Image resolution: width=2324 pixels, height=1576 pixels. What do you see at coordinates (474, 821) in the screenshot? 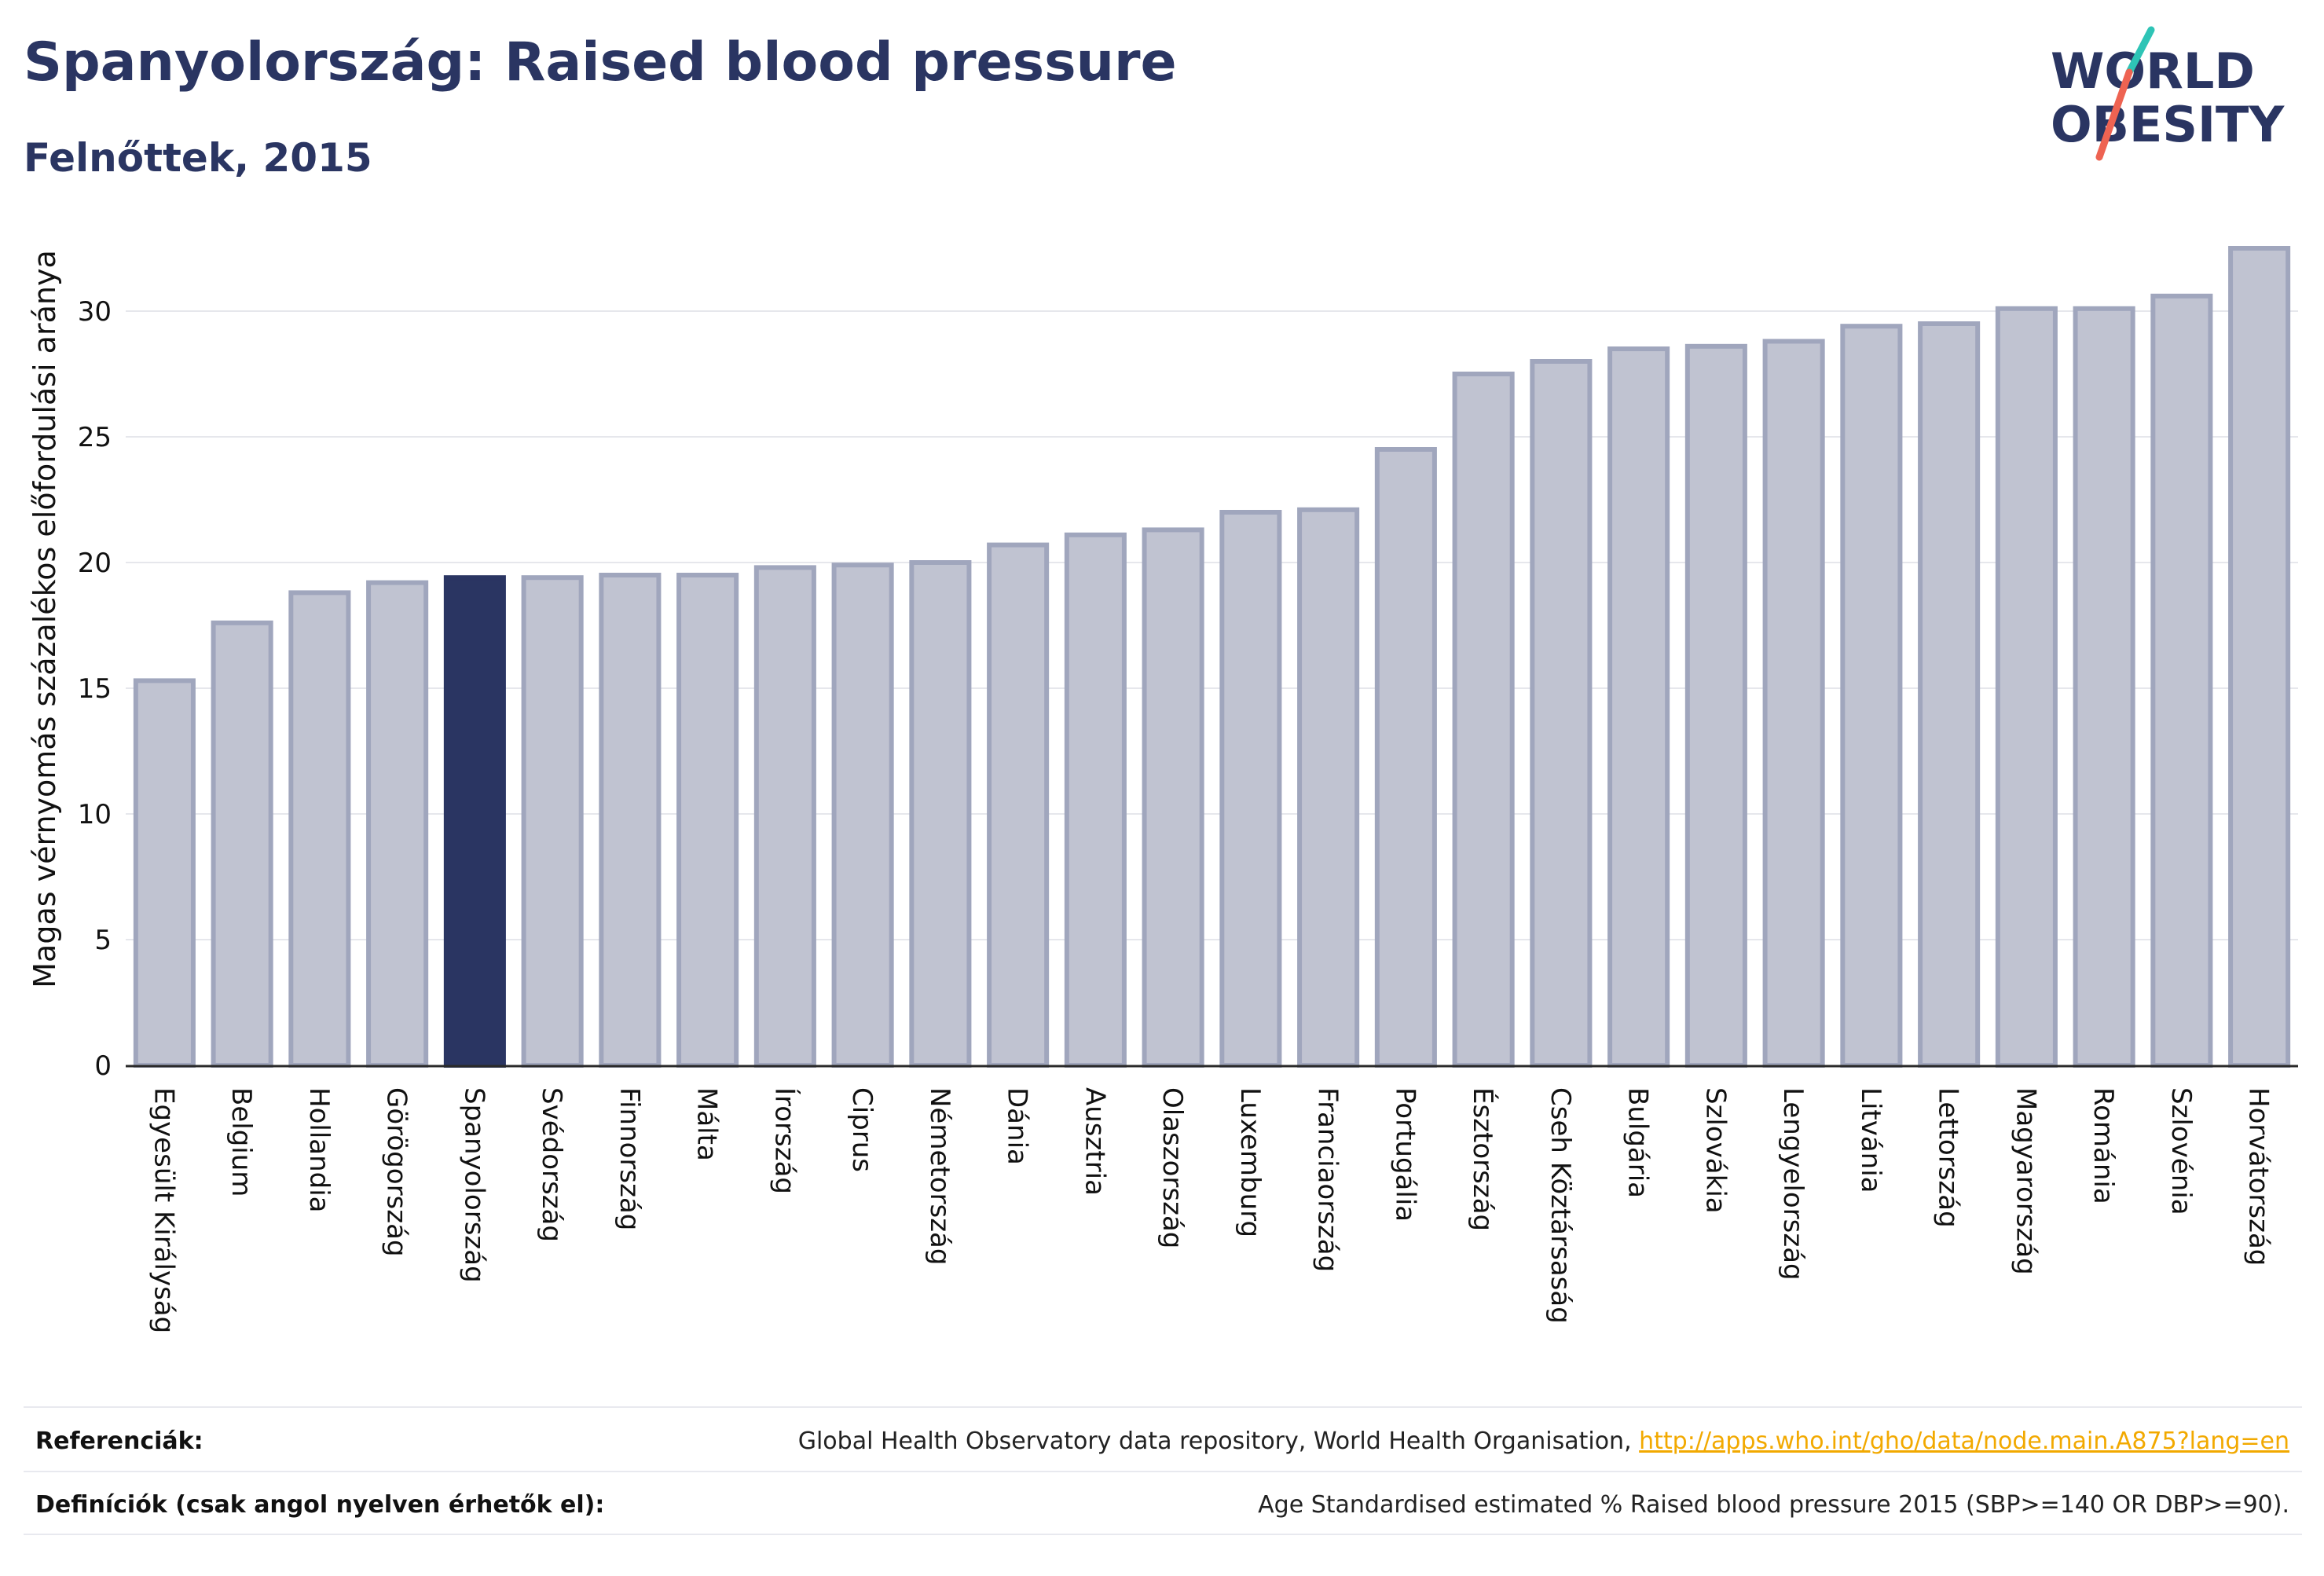
I see `bar-highlighted` at bounding box center [474, 821].